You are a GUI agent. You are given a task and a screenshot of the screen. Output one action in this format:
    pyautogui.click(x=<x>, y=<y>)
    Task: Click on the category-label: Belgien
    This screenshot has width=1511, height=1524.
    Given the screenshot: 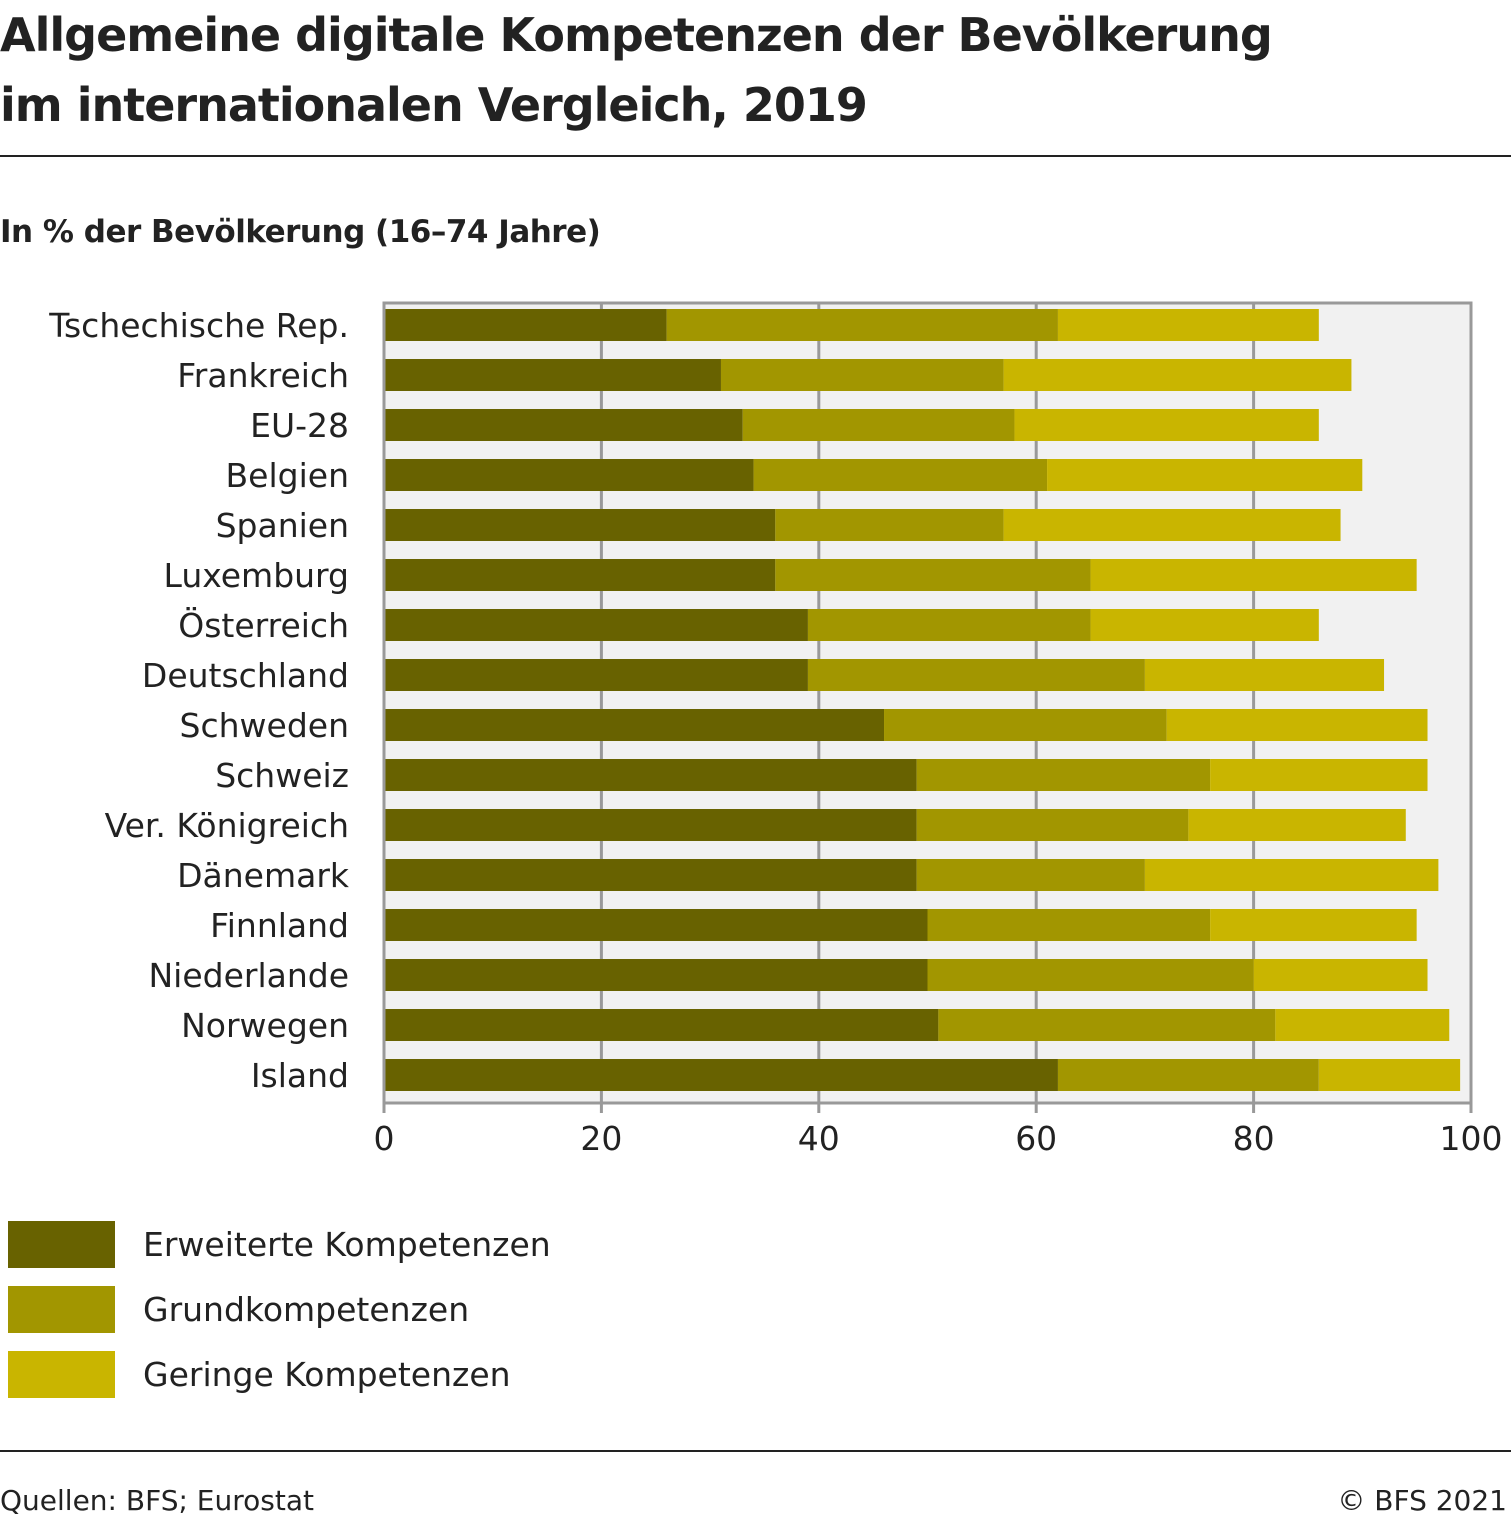 What is the action you would take?
    pyautogui.click(x=287, y=475)
    